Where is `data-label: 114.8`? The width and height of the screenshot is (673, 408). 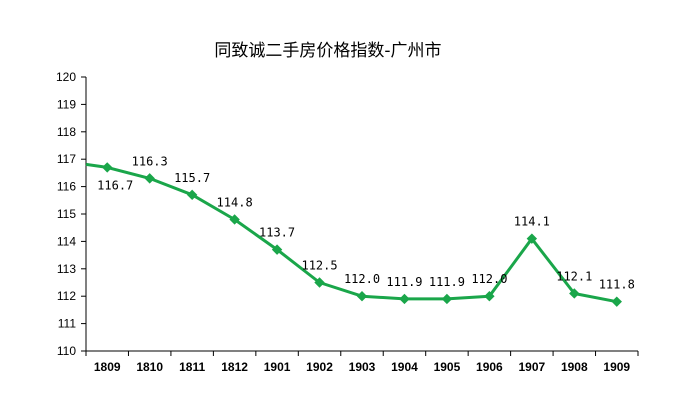
data-label: 114.8 is located at coordinates (235, 202).